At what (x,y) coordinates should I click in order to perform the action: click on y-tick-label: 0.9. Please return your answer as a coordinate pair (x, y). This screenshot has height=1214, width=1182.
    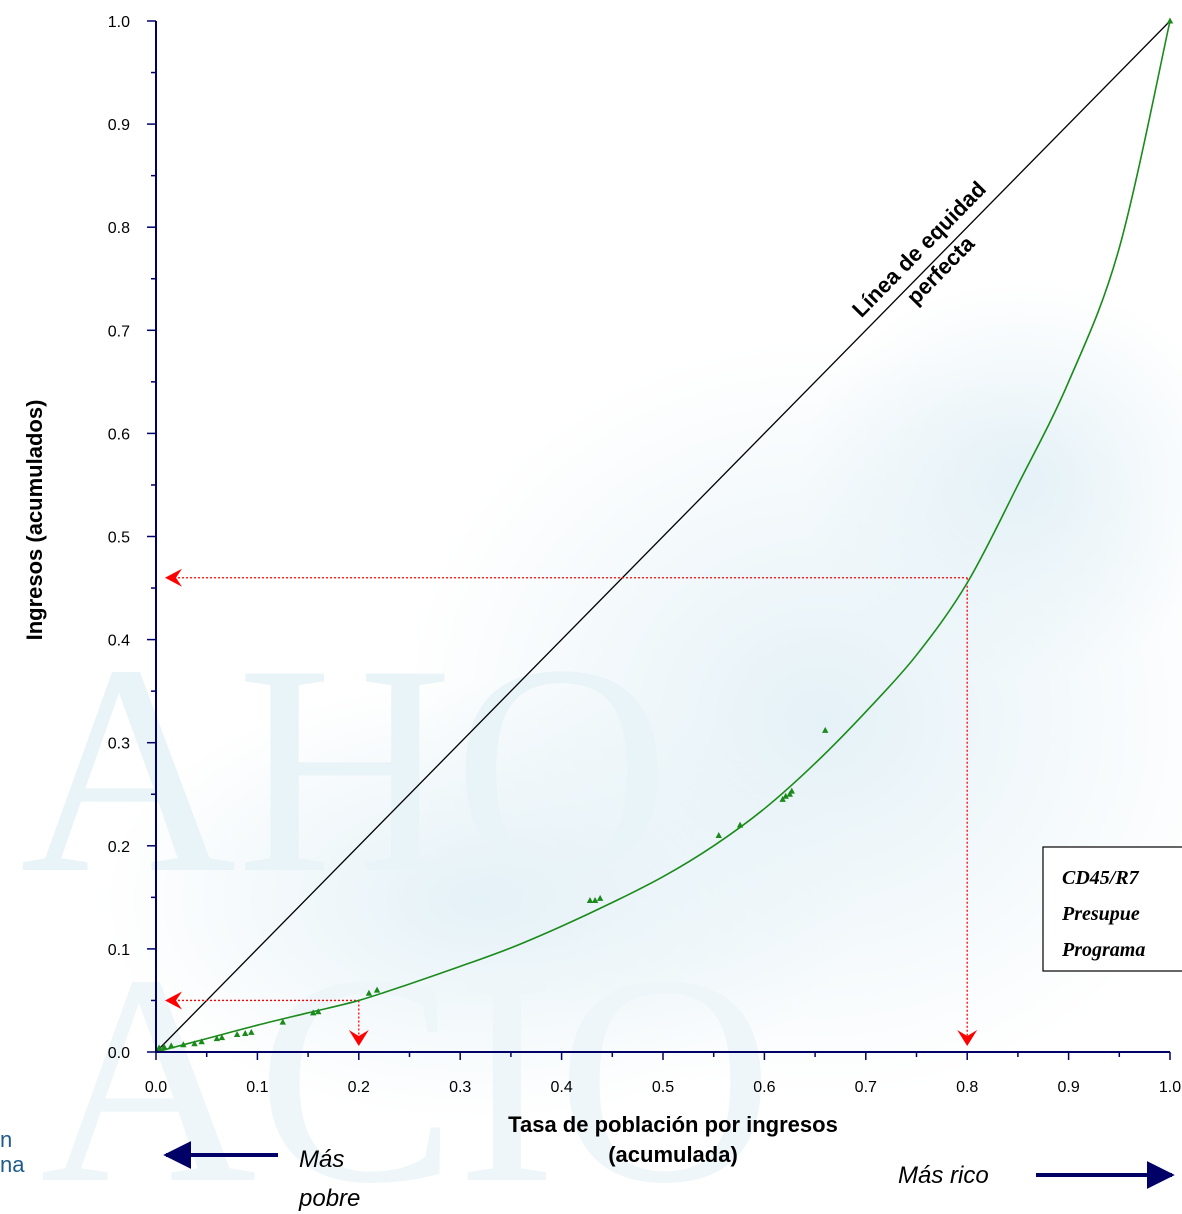
    Looking at the image, I should click on (119, 125).